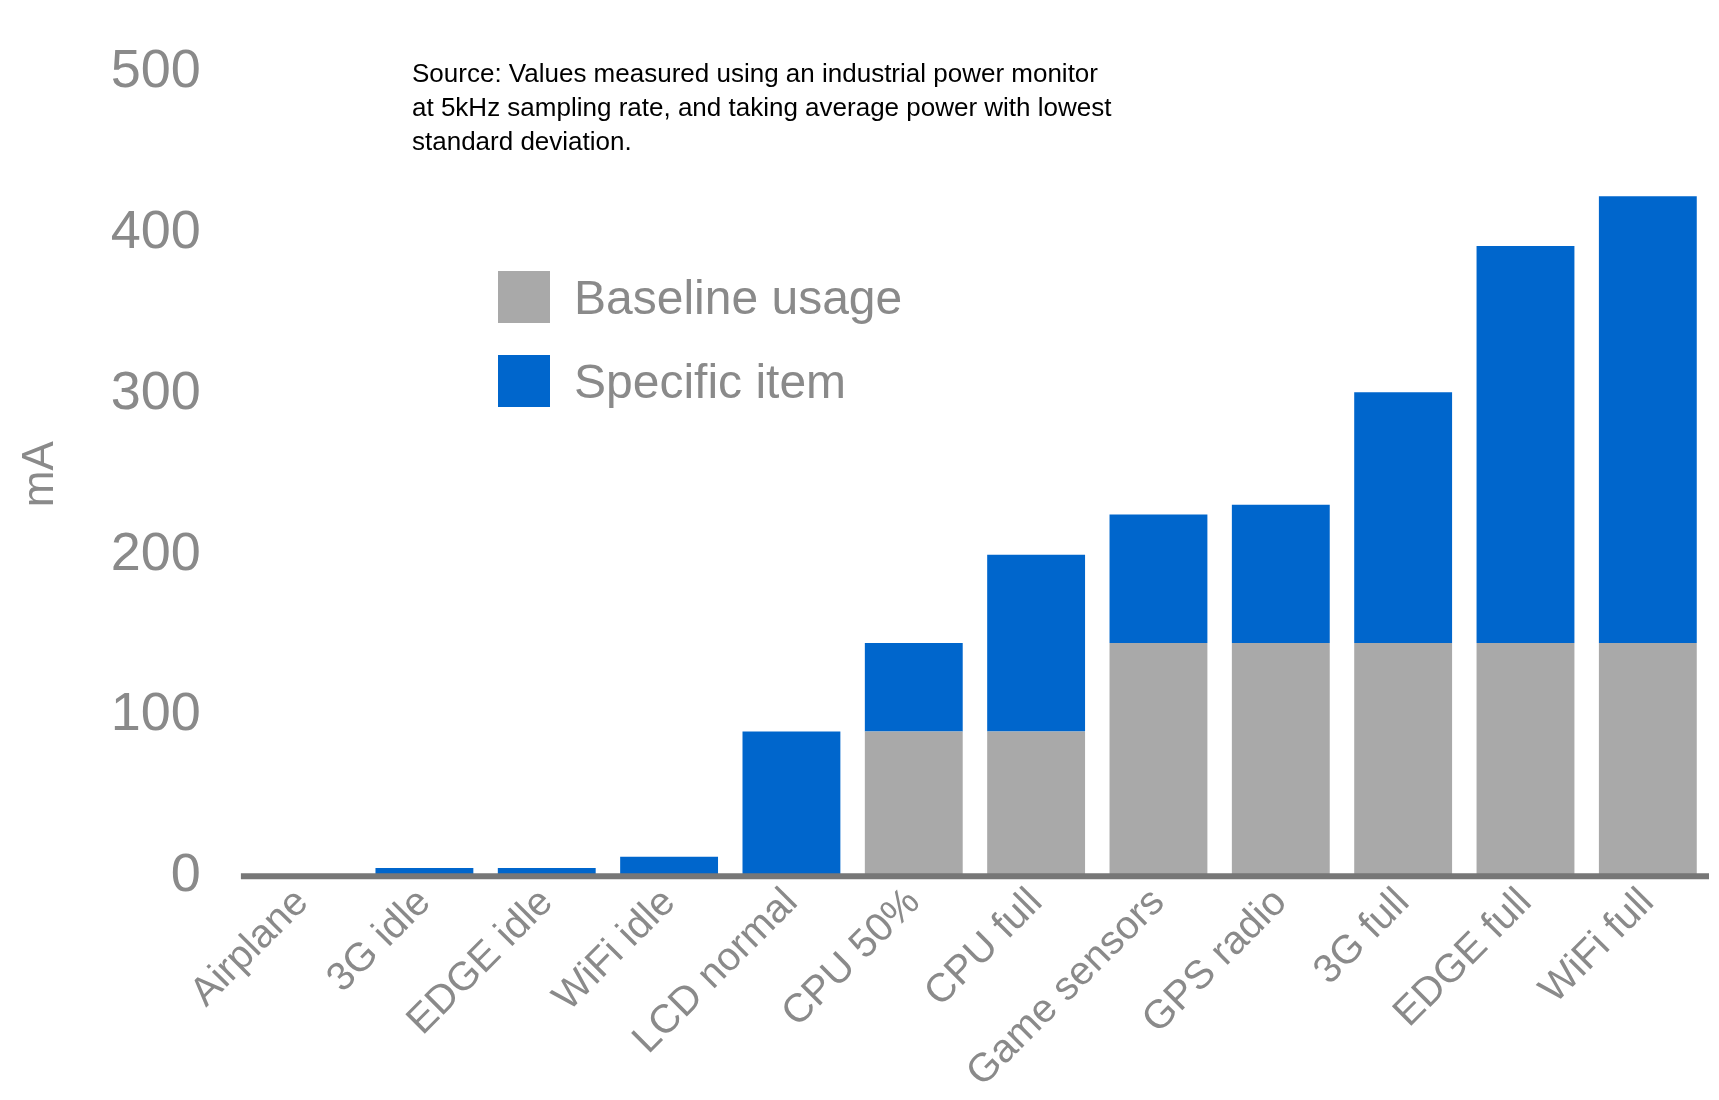 Image resolution: width=1719 pixels, height=1100 pixels. I want to click on y-tick-label: 500, so click(155, 68).